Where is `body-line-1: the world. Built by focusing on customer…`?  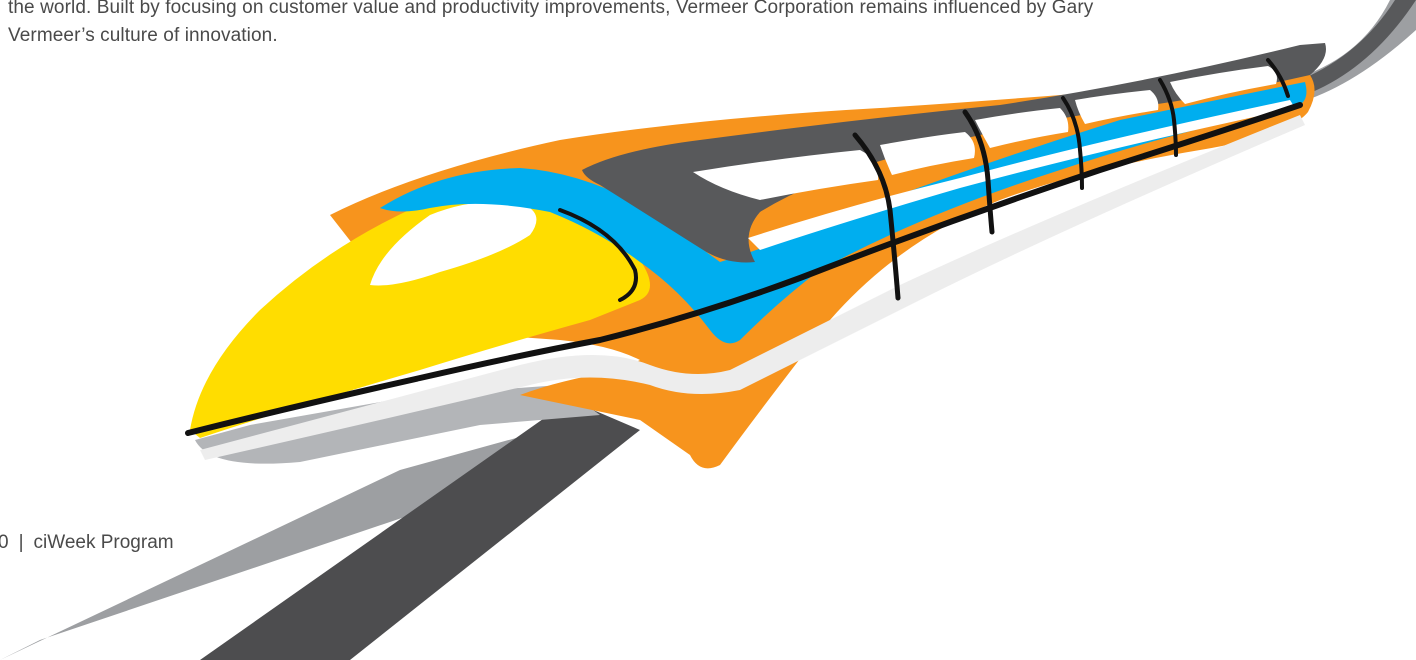 body-line-1: the world. Built by focusing on customer… is located at coordinates (551, 9).